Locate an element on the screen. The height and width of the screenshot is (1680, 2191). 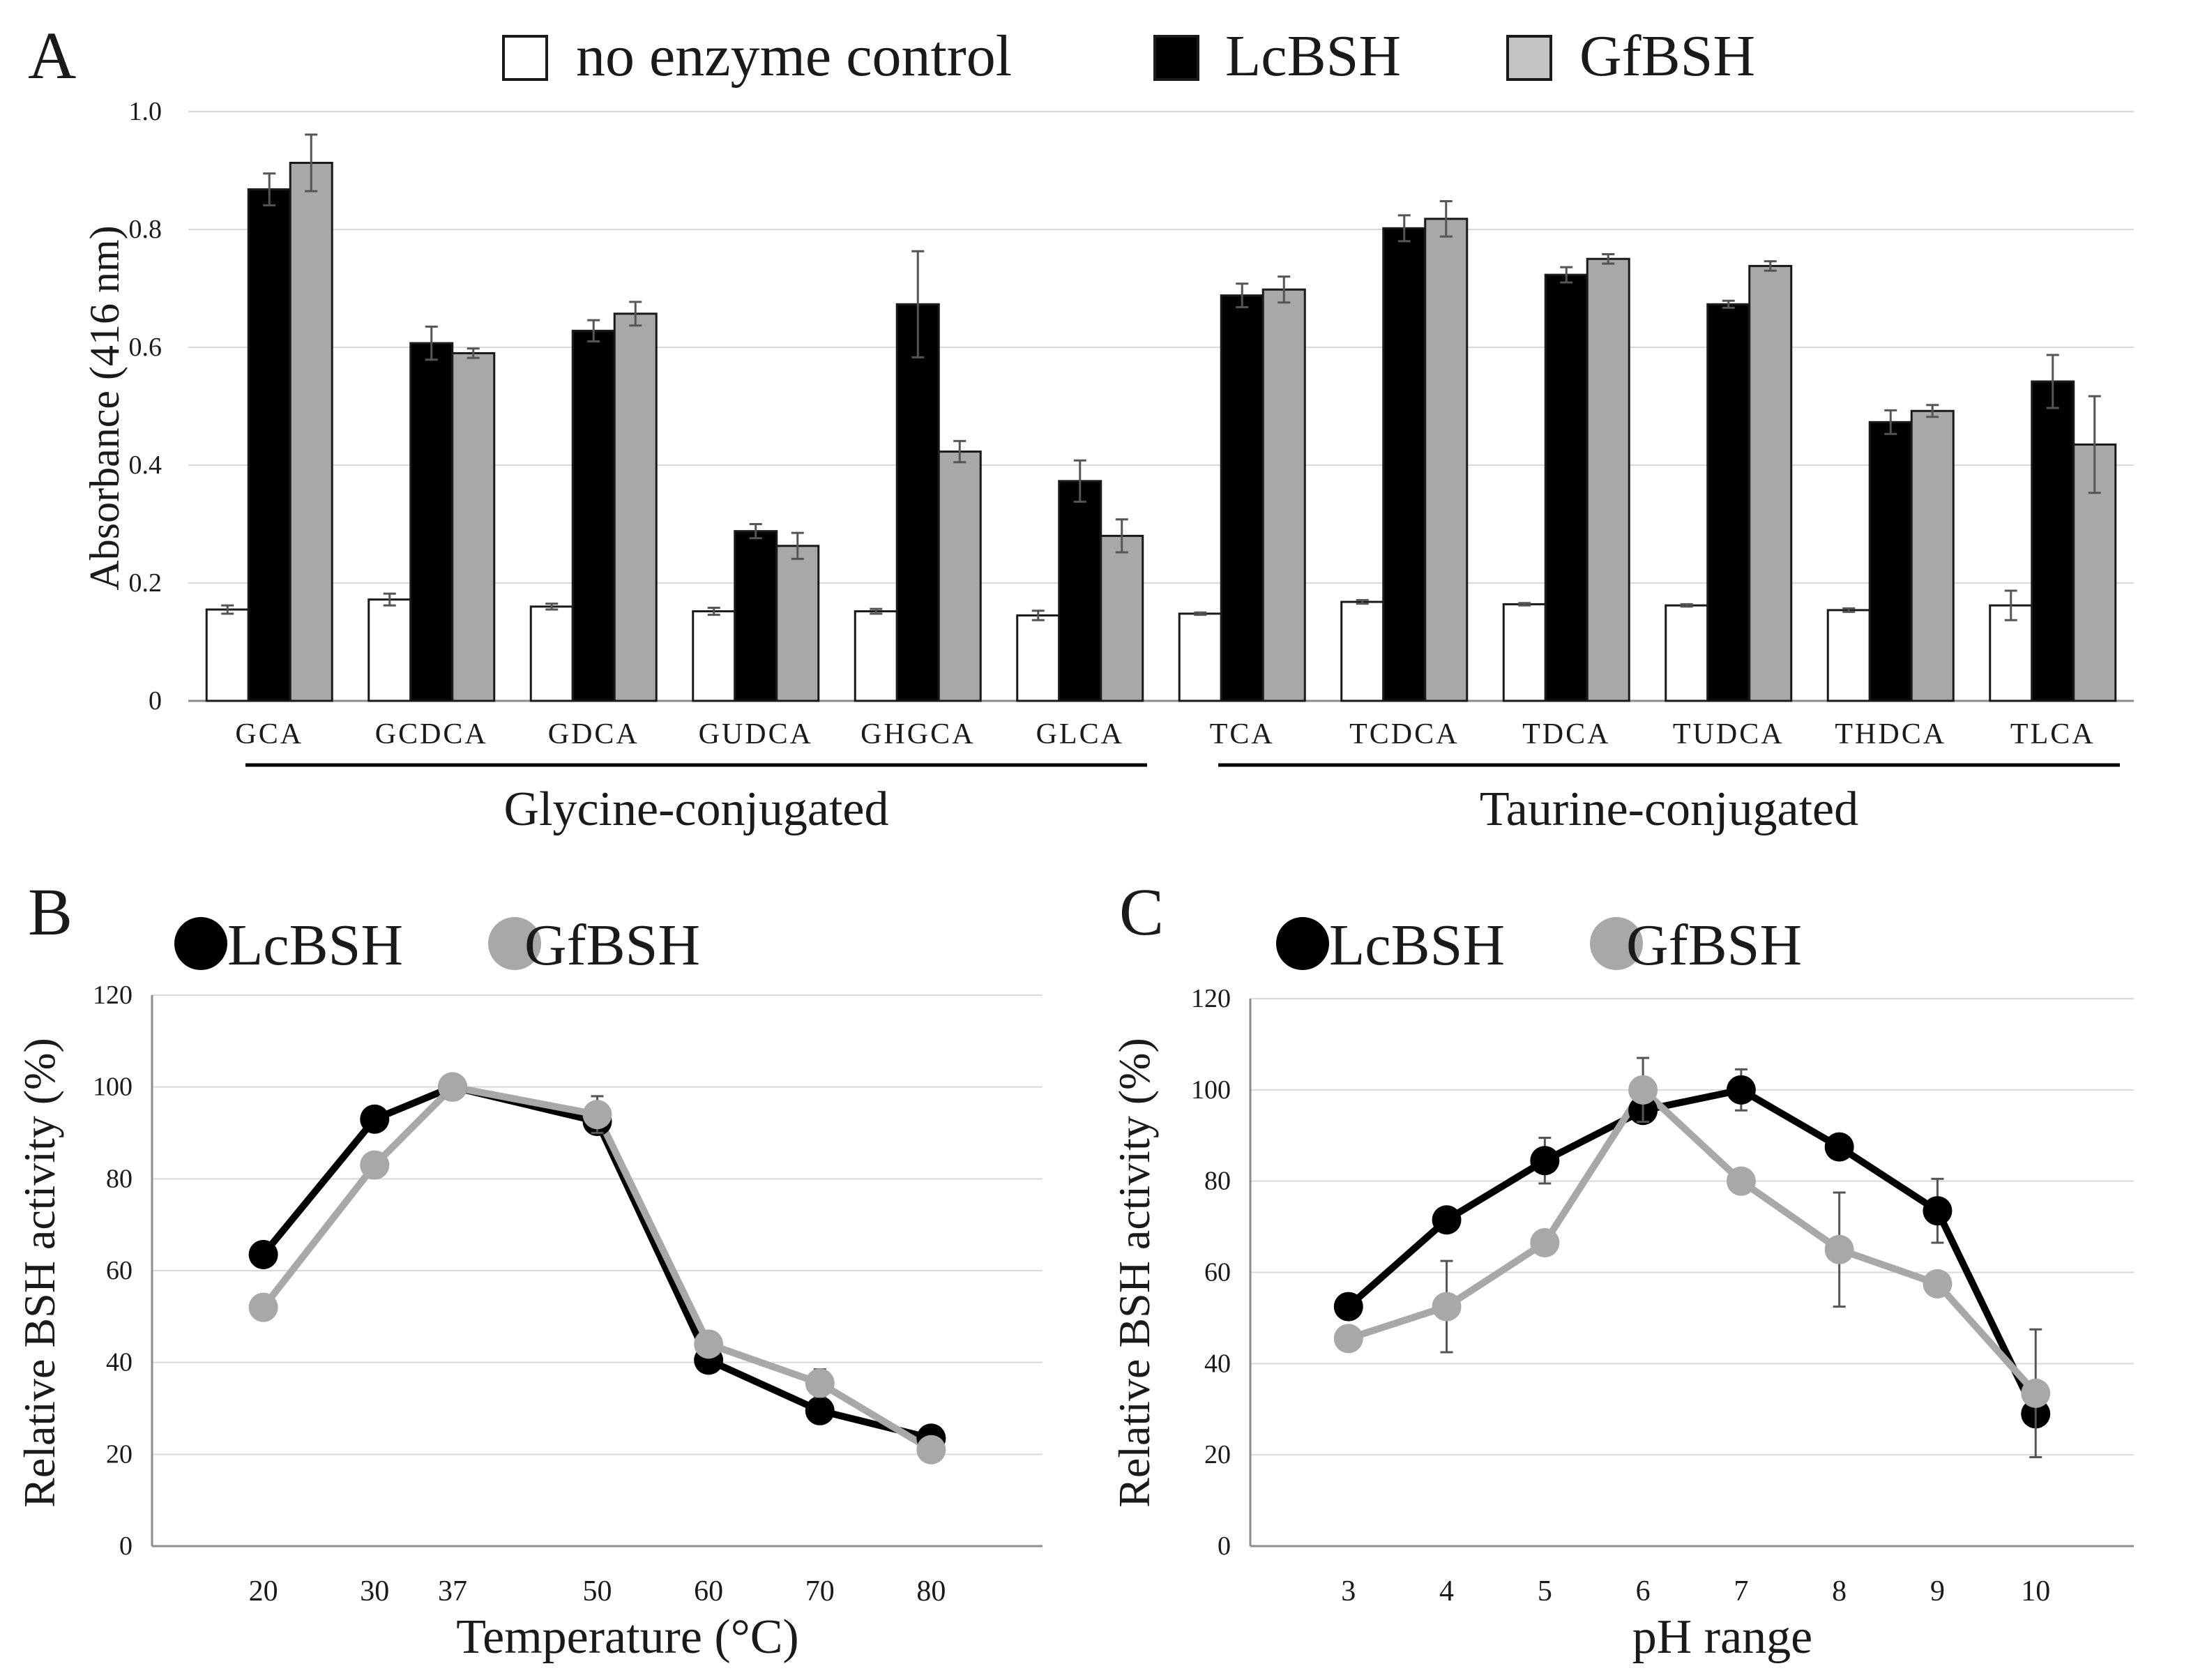
y-tick-label-a: 0.8 is located at coordinates (145, 229).